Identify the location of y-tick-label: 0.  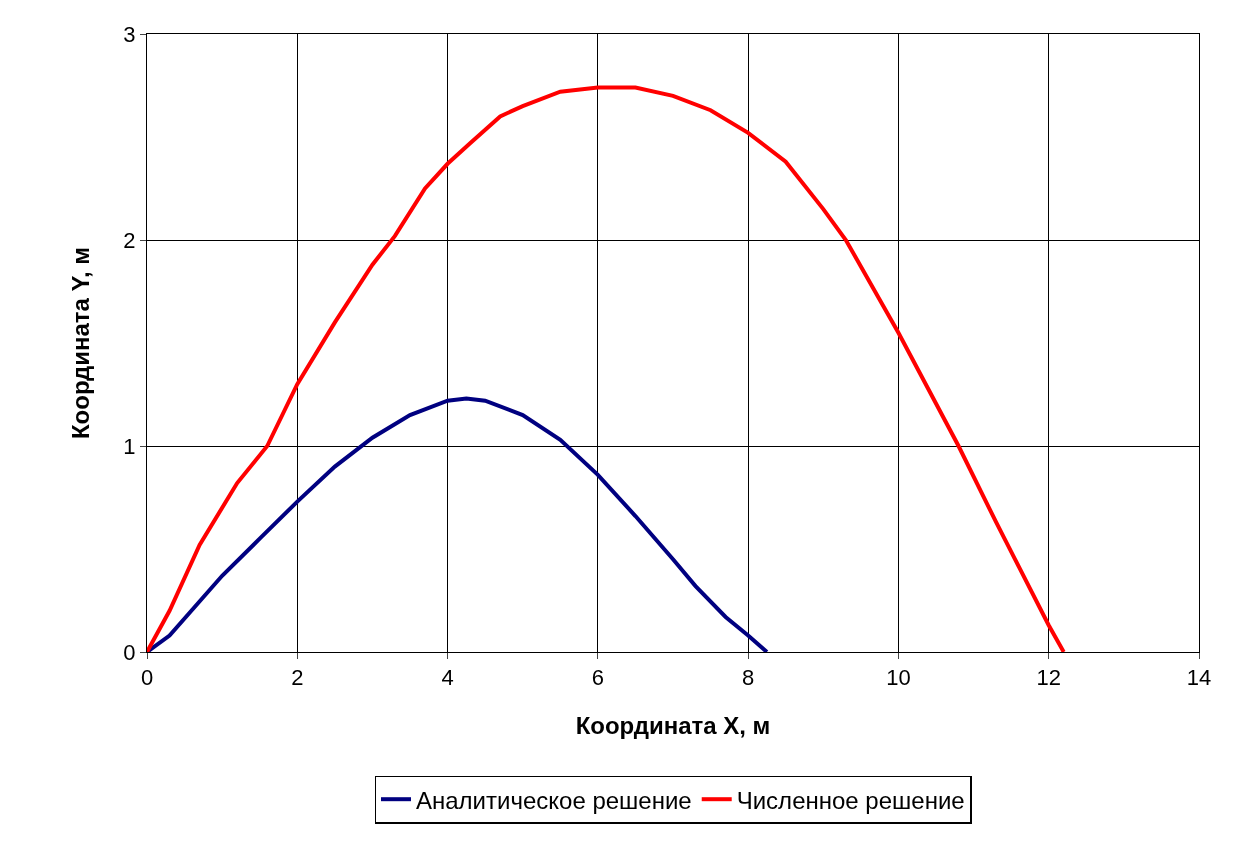
(129, 652).